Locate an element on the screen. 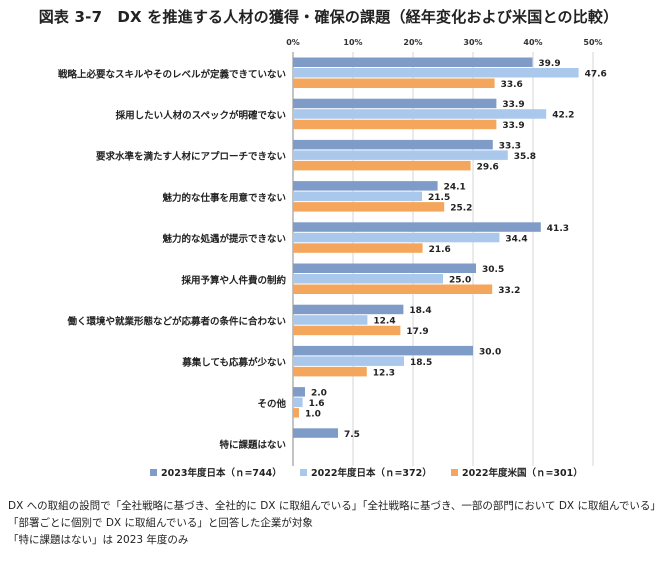  data-label: 1.0 is located at coordinates (313, 415).